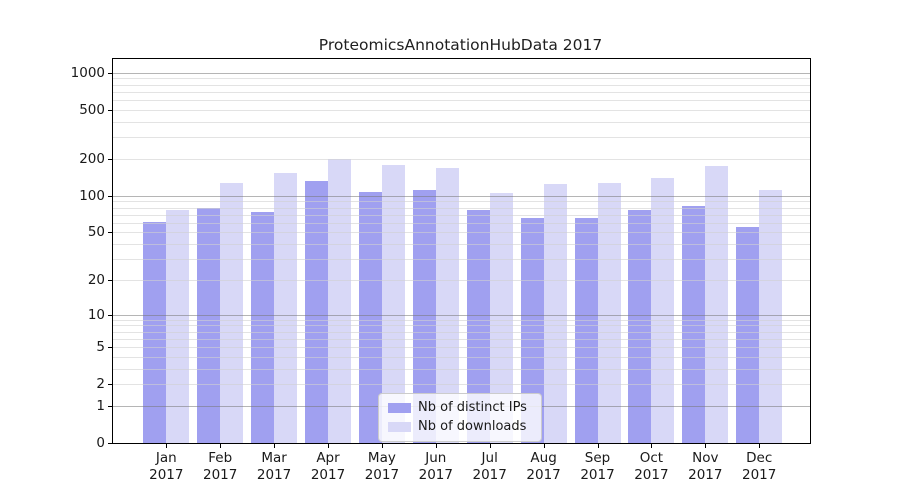 The width and height of the screenshot is (900, 500). What do you see at coordinates (663, 310) in the screenshot?
I see `bar-downloads-oct` at bounding box center [663, 310].